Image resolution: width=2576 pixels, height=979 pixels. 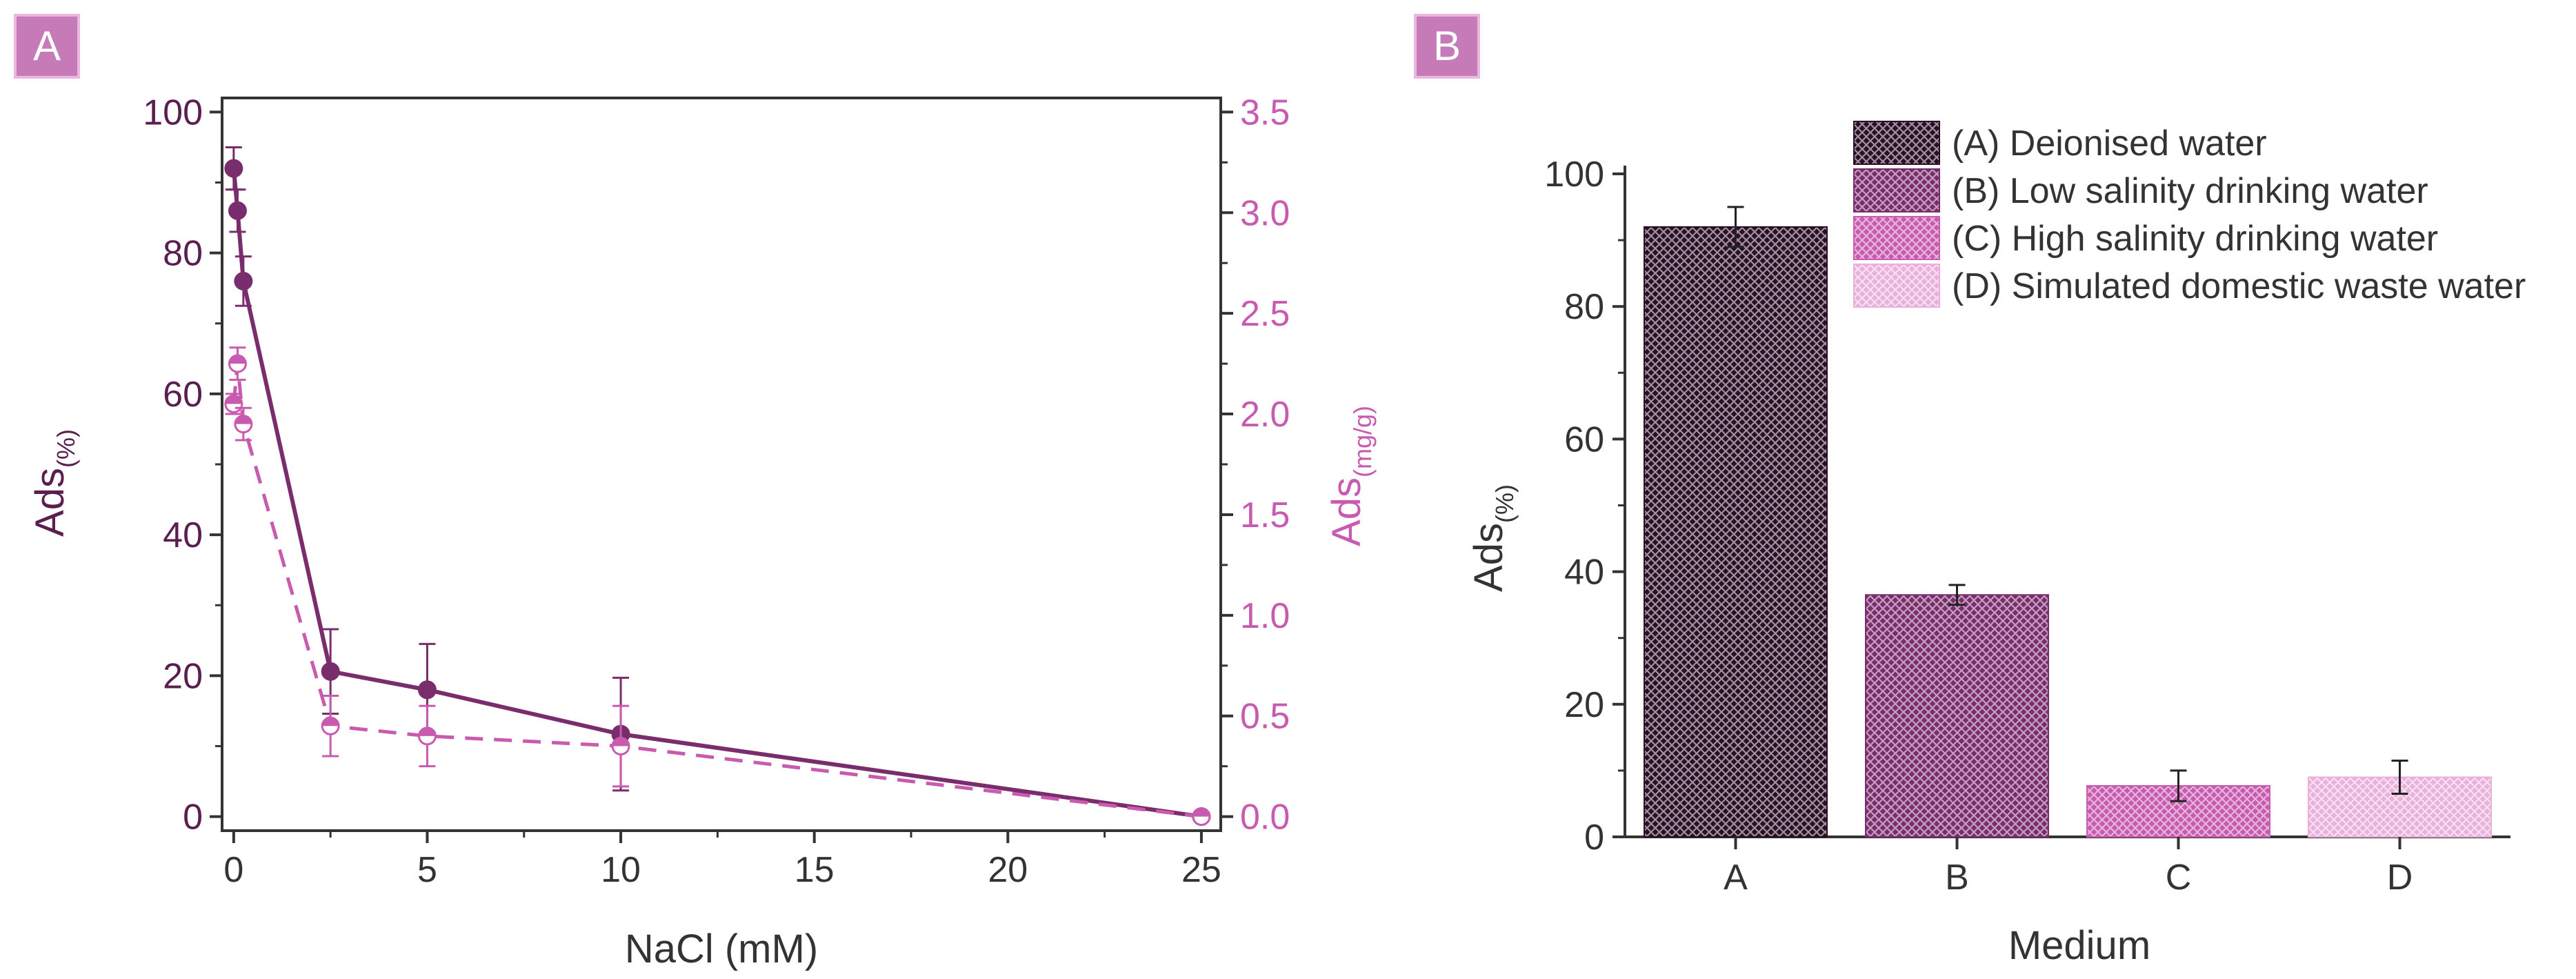 I want to click on chart-b-x-tick-label: C, so click(x=2179, y=878).